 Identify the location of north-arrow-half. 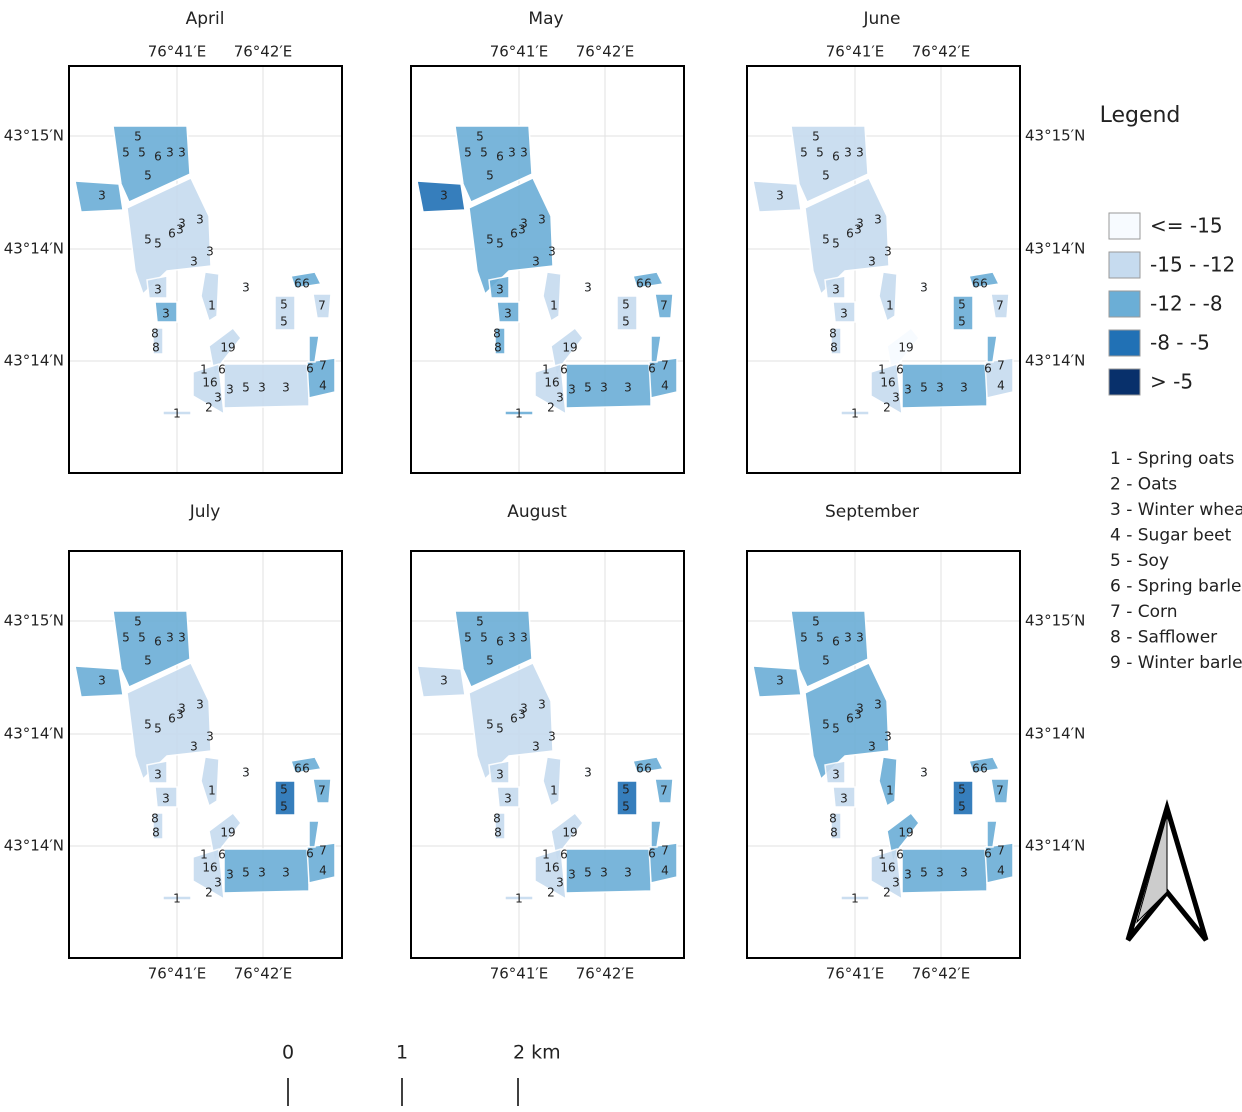
(1152, 869).